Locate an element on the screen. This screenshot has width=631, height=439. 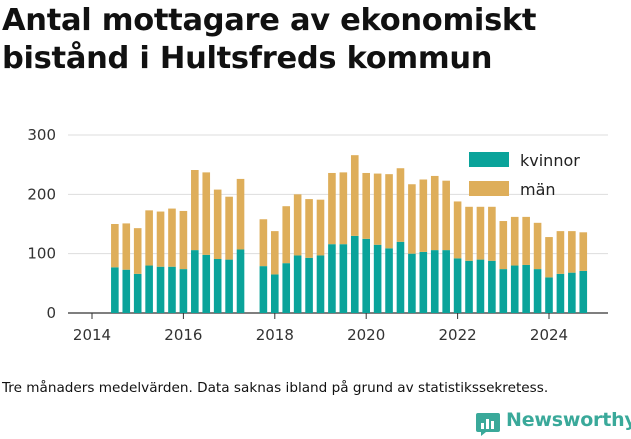
x-tick-label: 2020 is located at coordinates (366, 335).